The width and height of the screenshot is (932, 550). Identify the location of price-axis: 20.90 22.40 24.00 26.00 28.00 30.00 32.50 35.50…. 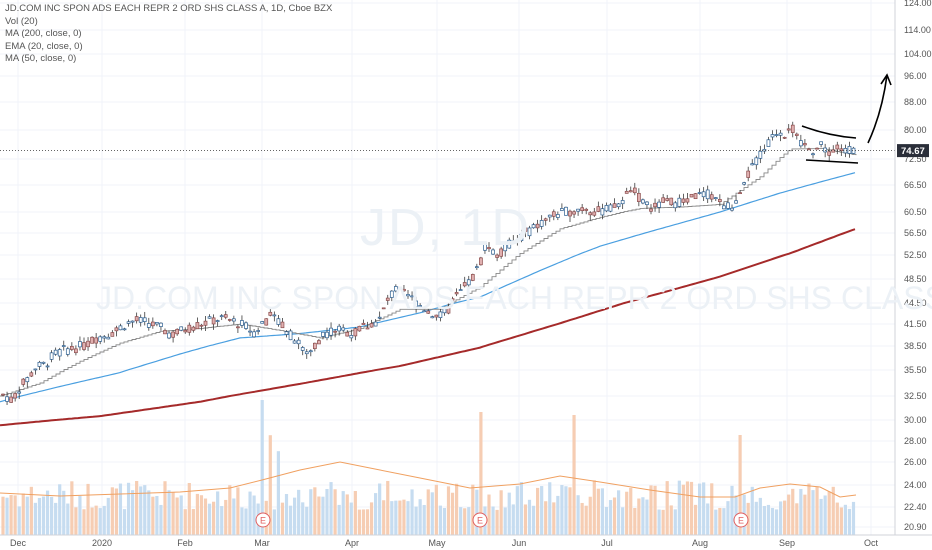
(913, 267).